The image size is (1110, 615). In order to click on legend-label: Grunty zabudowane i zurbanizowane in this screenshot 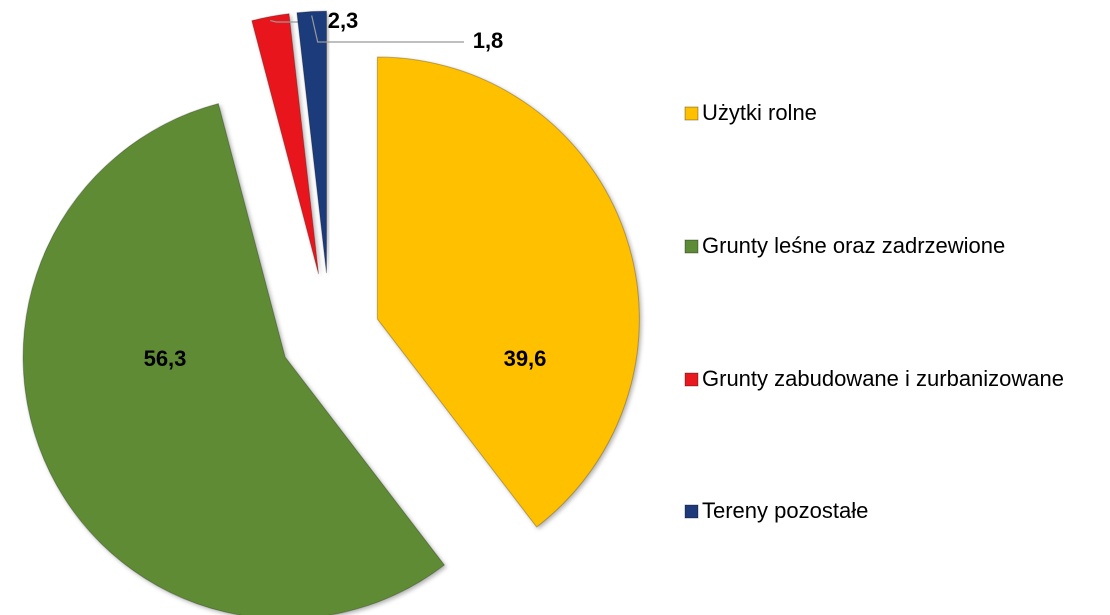, I will do `click(883, 378)`.